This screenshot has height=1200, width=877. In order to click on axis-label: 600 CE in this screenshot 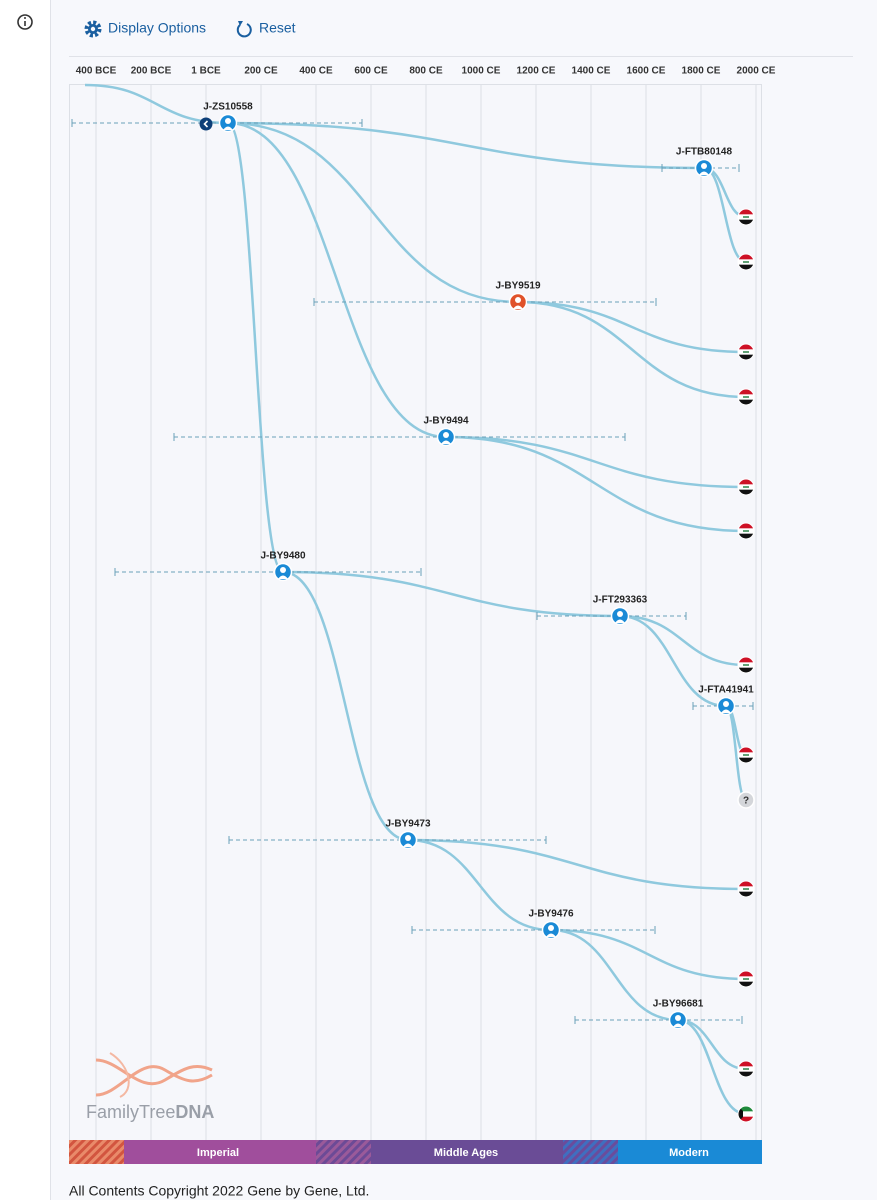, I will do `click(371, 71)`.